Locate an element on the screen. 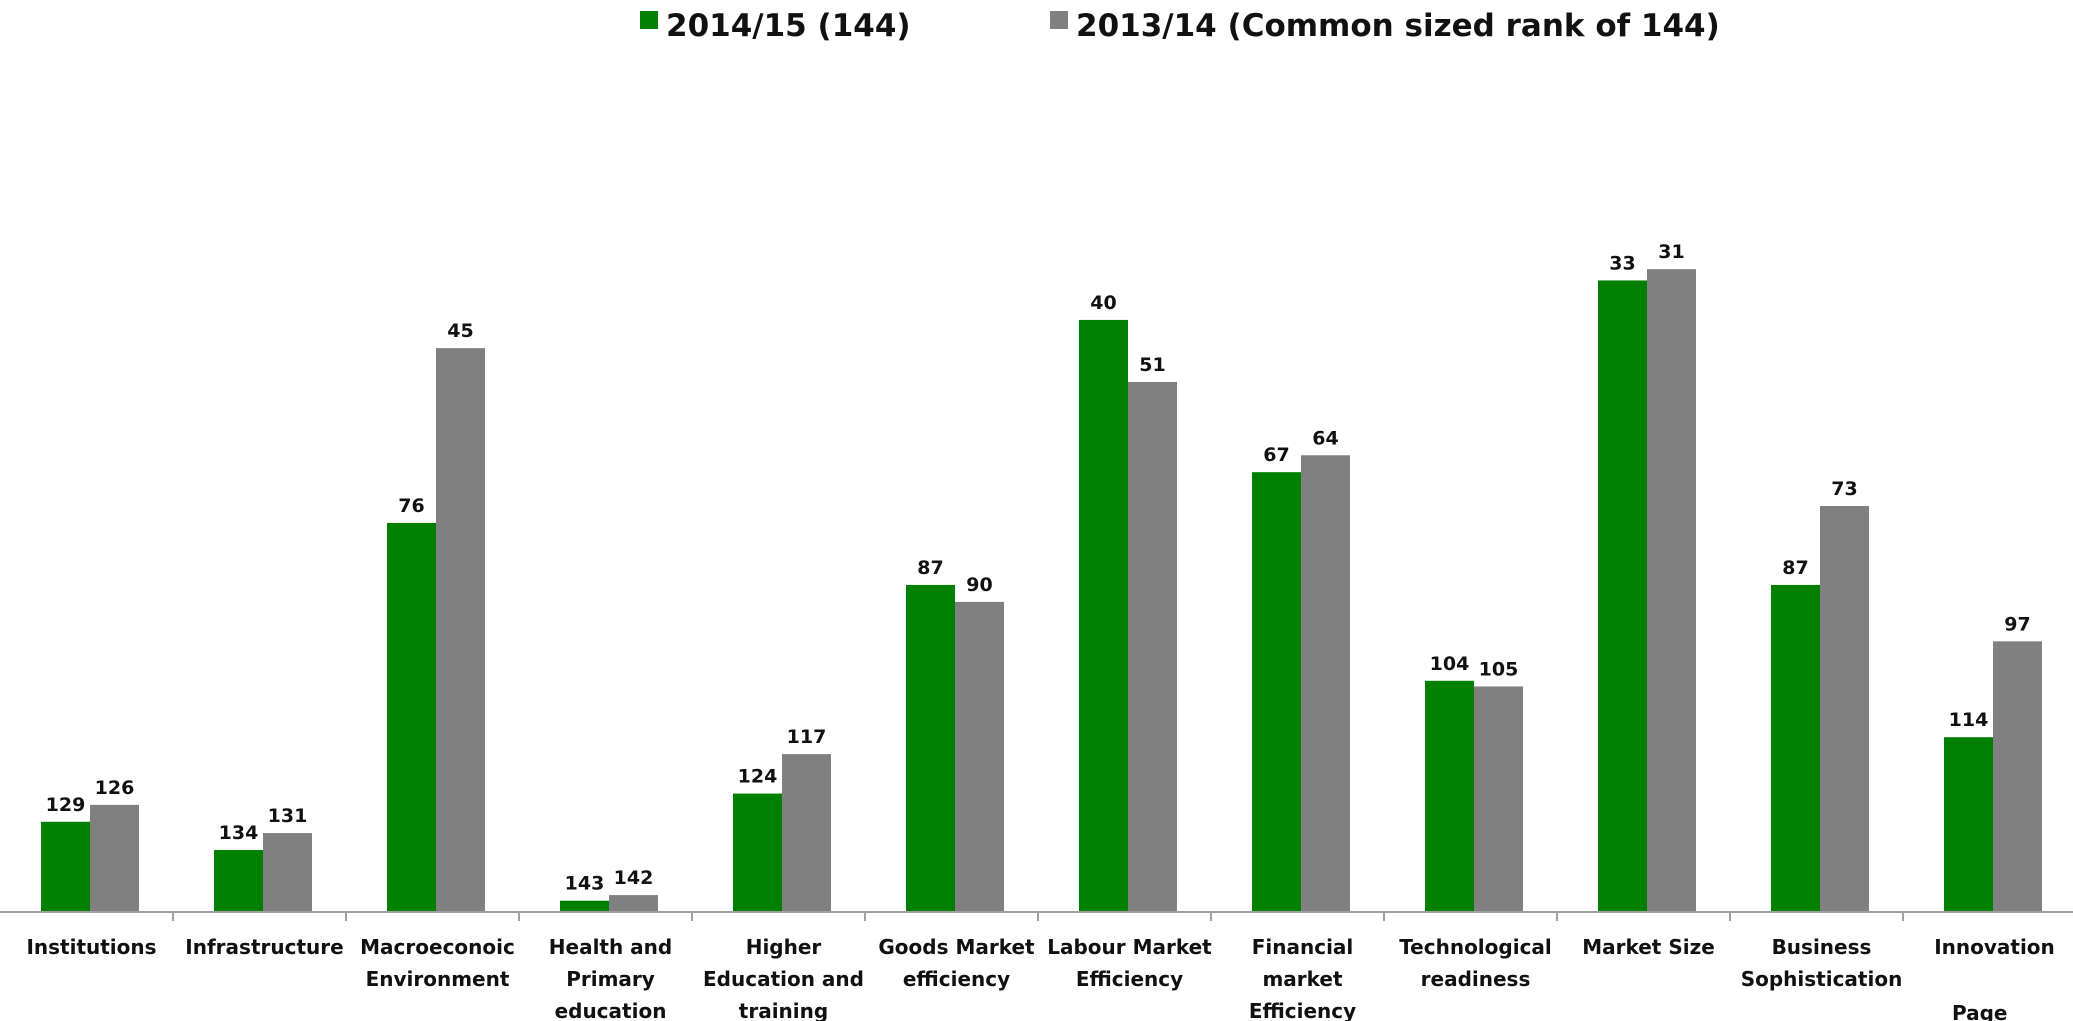  data-label-labour-market-efficiency-series-1: 40 is located at coordinates (1103, 303).